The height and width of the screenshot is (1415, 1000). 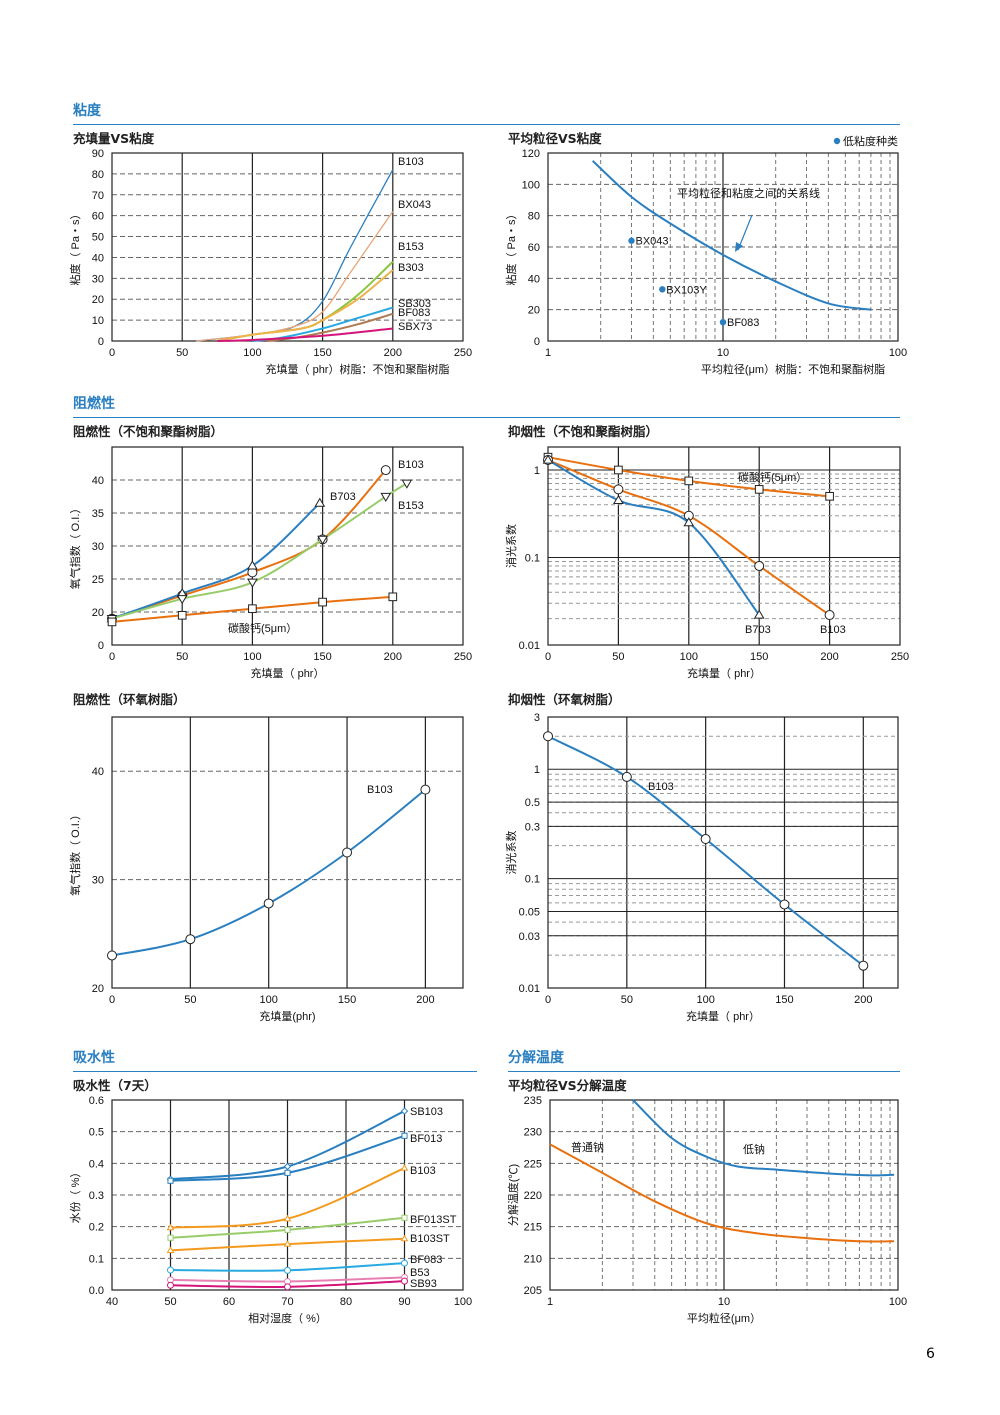 I want to click on y-tick-label: 205, so click(x=533, y=1291).